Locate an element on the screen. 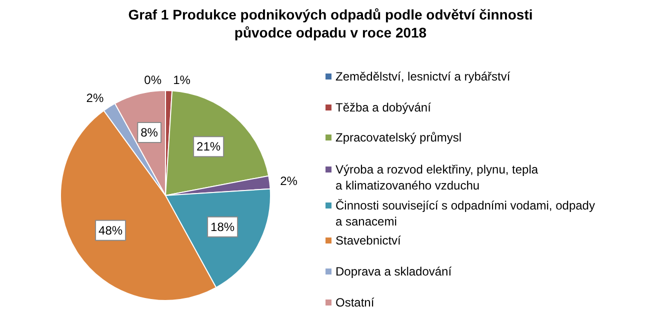 The height and width of the screenshot is (331, 653). legend-label: Zemědělství, lesnictví a rybářství is located at coordinates (423, 77).